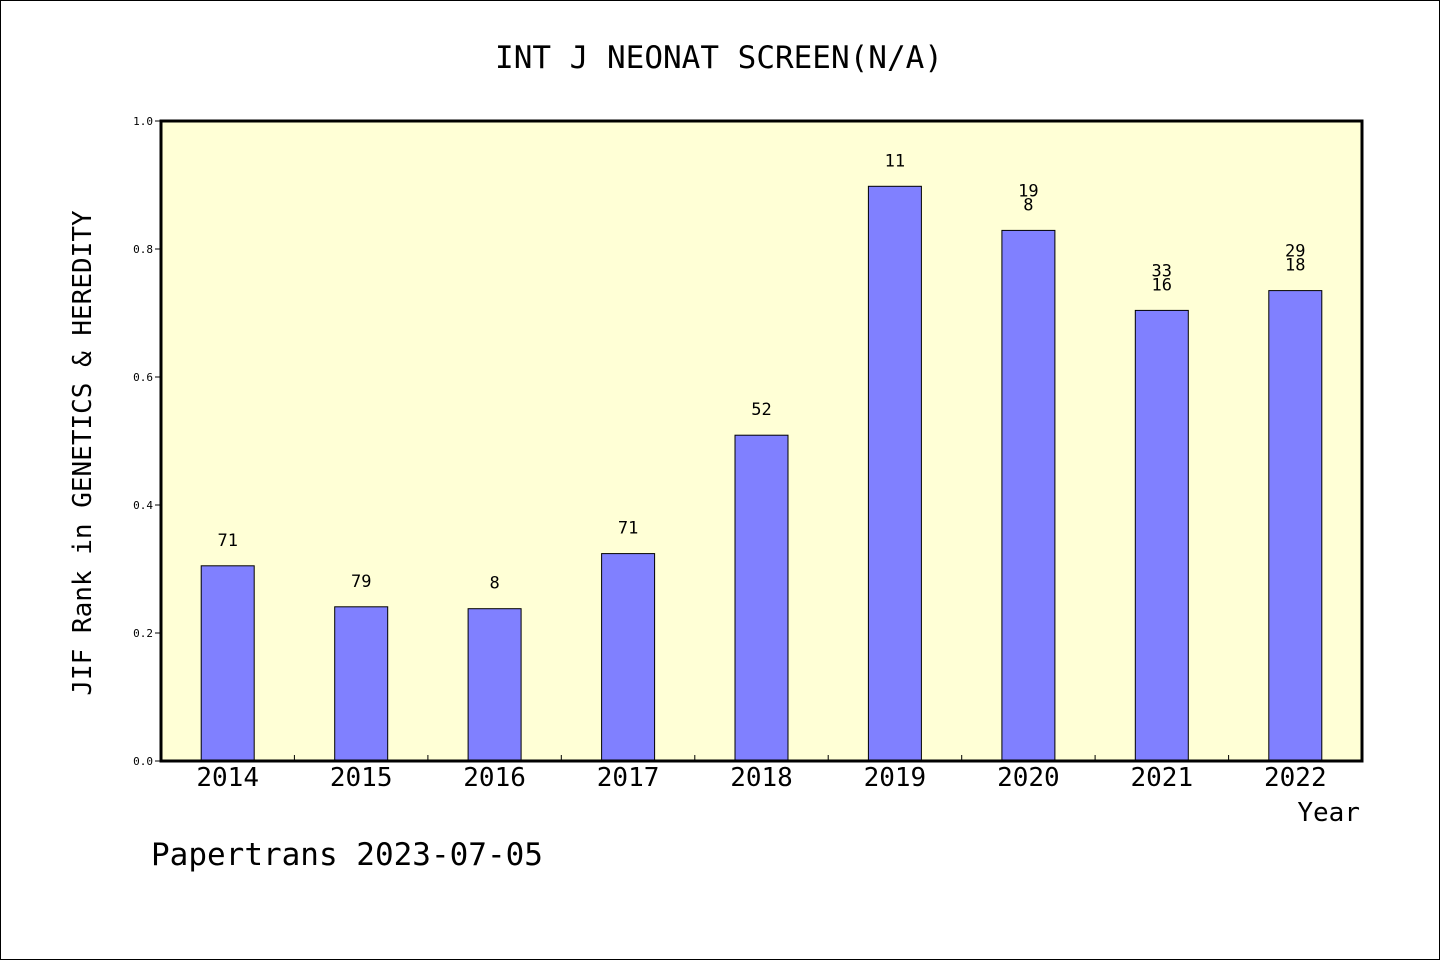 The width and height of the screenshot is (1440, 961). Describe the element at coordinates (1028, 778) in the screenshot. I see `x-tick-label-2020: 2020` at that location.